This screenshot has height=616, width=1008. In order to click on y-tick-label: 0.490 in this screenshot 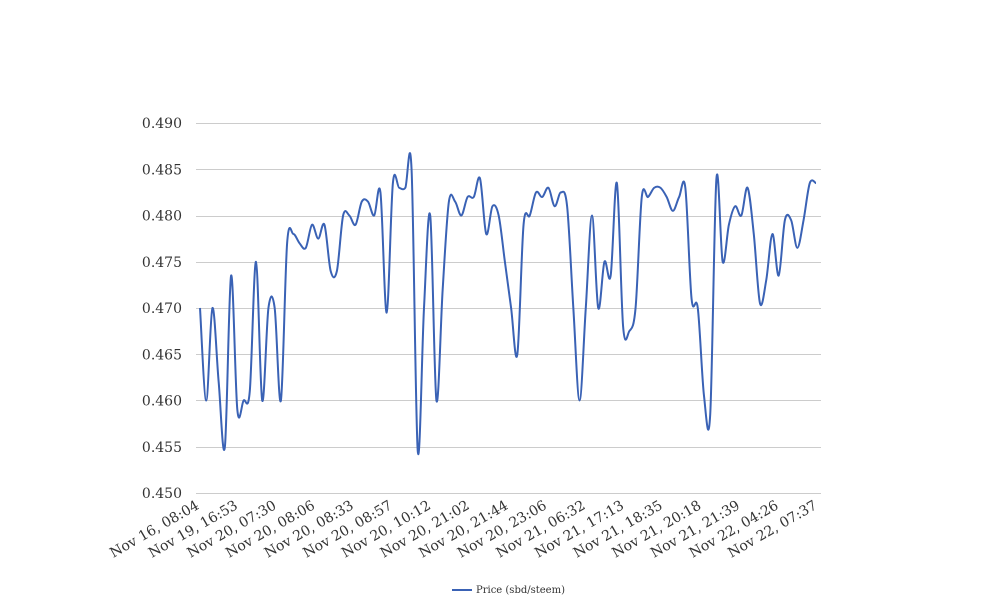, I will do `click(162, 124)`.